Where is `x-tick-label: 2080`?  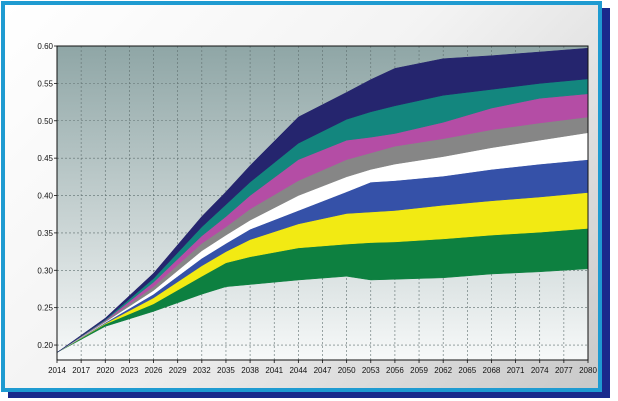 x-tick-label: 2080 is located at coordinates (588, 370).